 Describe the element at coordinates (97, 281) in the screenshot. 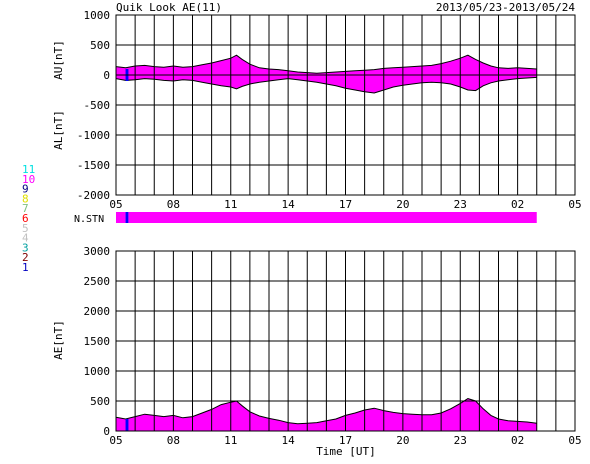

I see `y-tick-label: 2500` at that location.